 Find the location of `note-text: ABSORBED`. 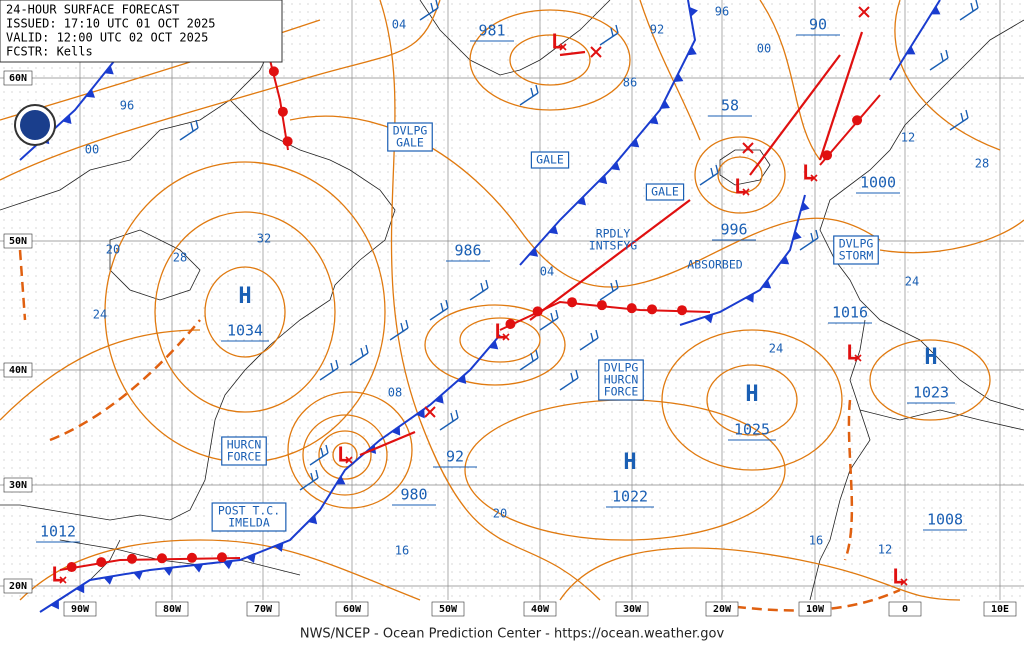

note-text: ABSORBED is located at coordinates (714, 265).